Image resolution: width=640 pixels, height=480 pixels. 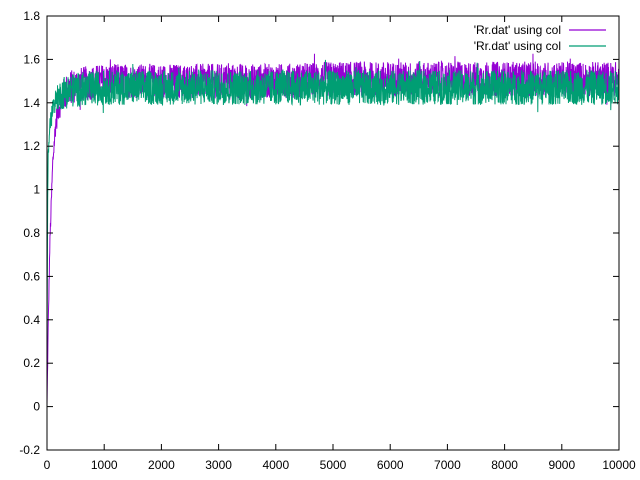 What do you see at coordinates (447, 465) in the screenshot?
I see `x-tick-label: 7000` at bounding box center [447, 465].